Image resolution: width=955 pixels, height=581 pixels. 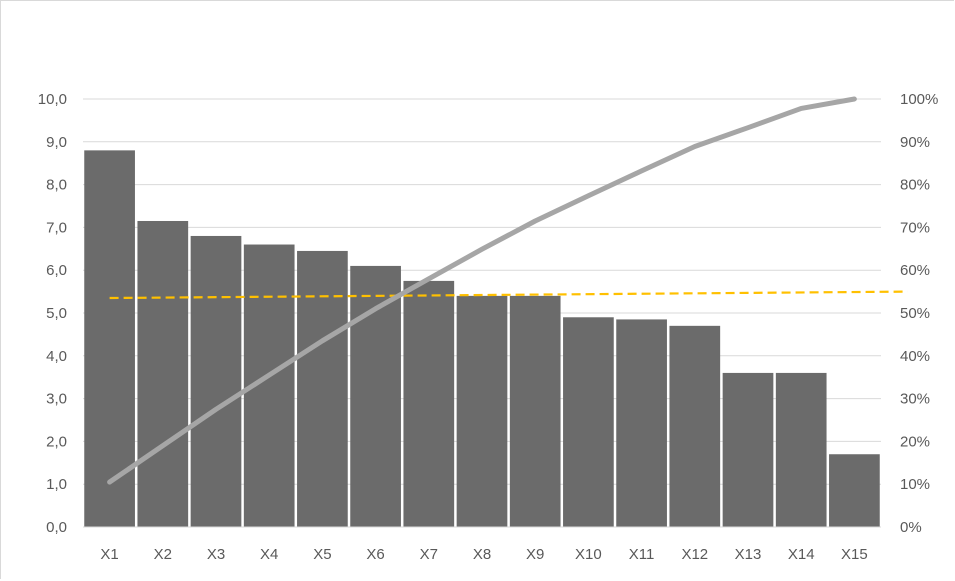 What do you see at coordinates (52, 99) in the screenshot?
I see `left-axis-tick-label: 10,0` at bounding box center [52, 99].